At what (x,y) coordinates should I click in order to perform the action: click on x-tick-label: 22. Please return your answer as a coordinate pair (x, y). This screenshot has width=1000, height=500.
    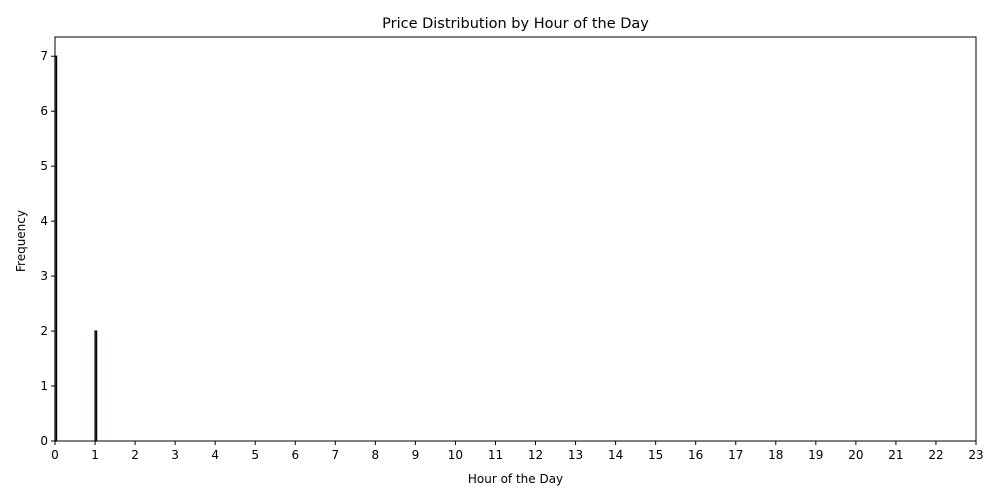
    Looking at the image, I should click on (935, 455).